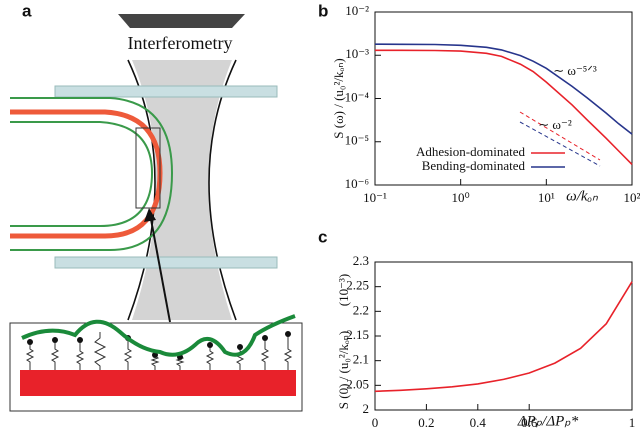 The height and width of the screenshot is (445, 640). I want to click on panel-label: c, so click(322, 236).